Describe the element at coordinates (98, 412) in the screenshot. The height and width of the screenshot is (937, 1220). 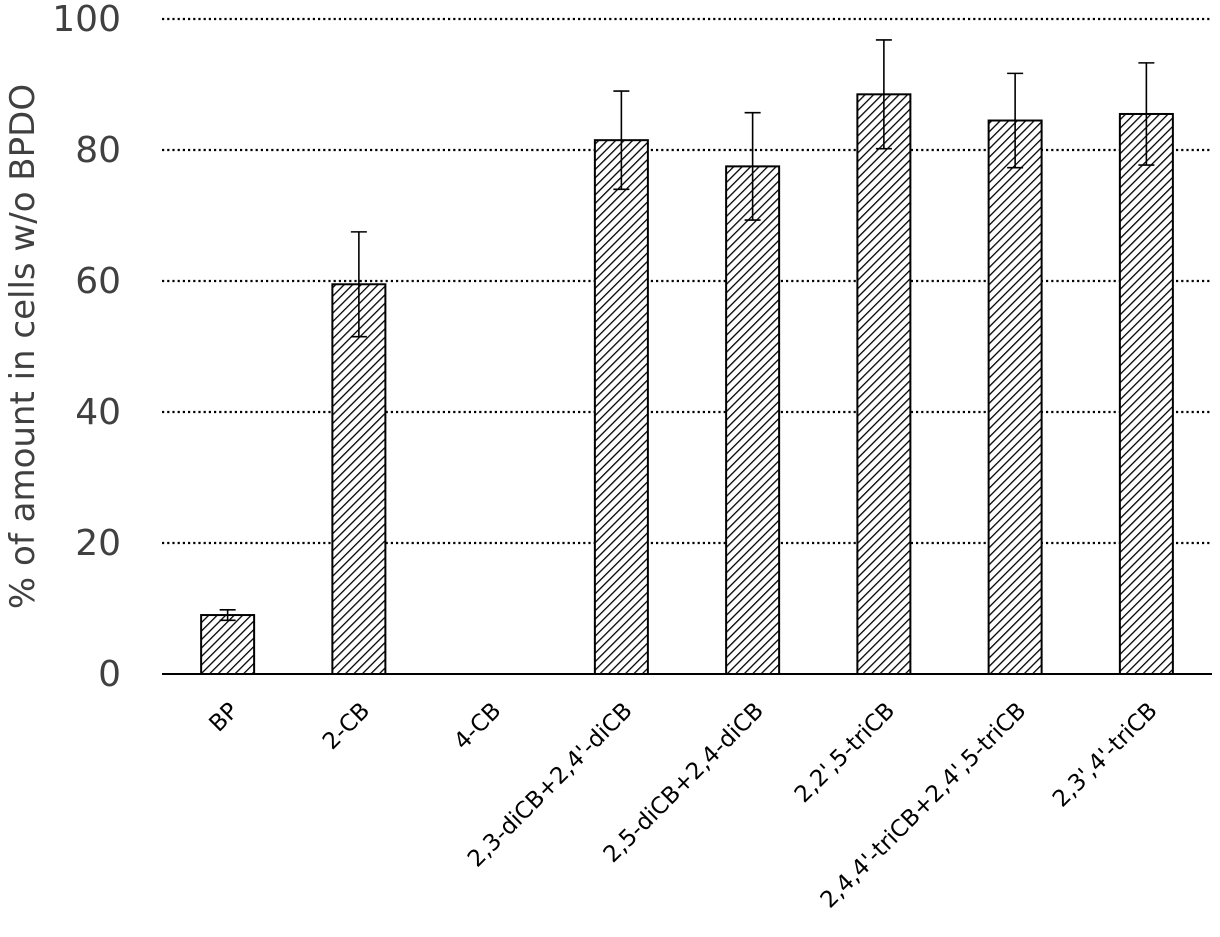
I see `y-tick-label: 40` at that location.